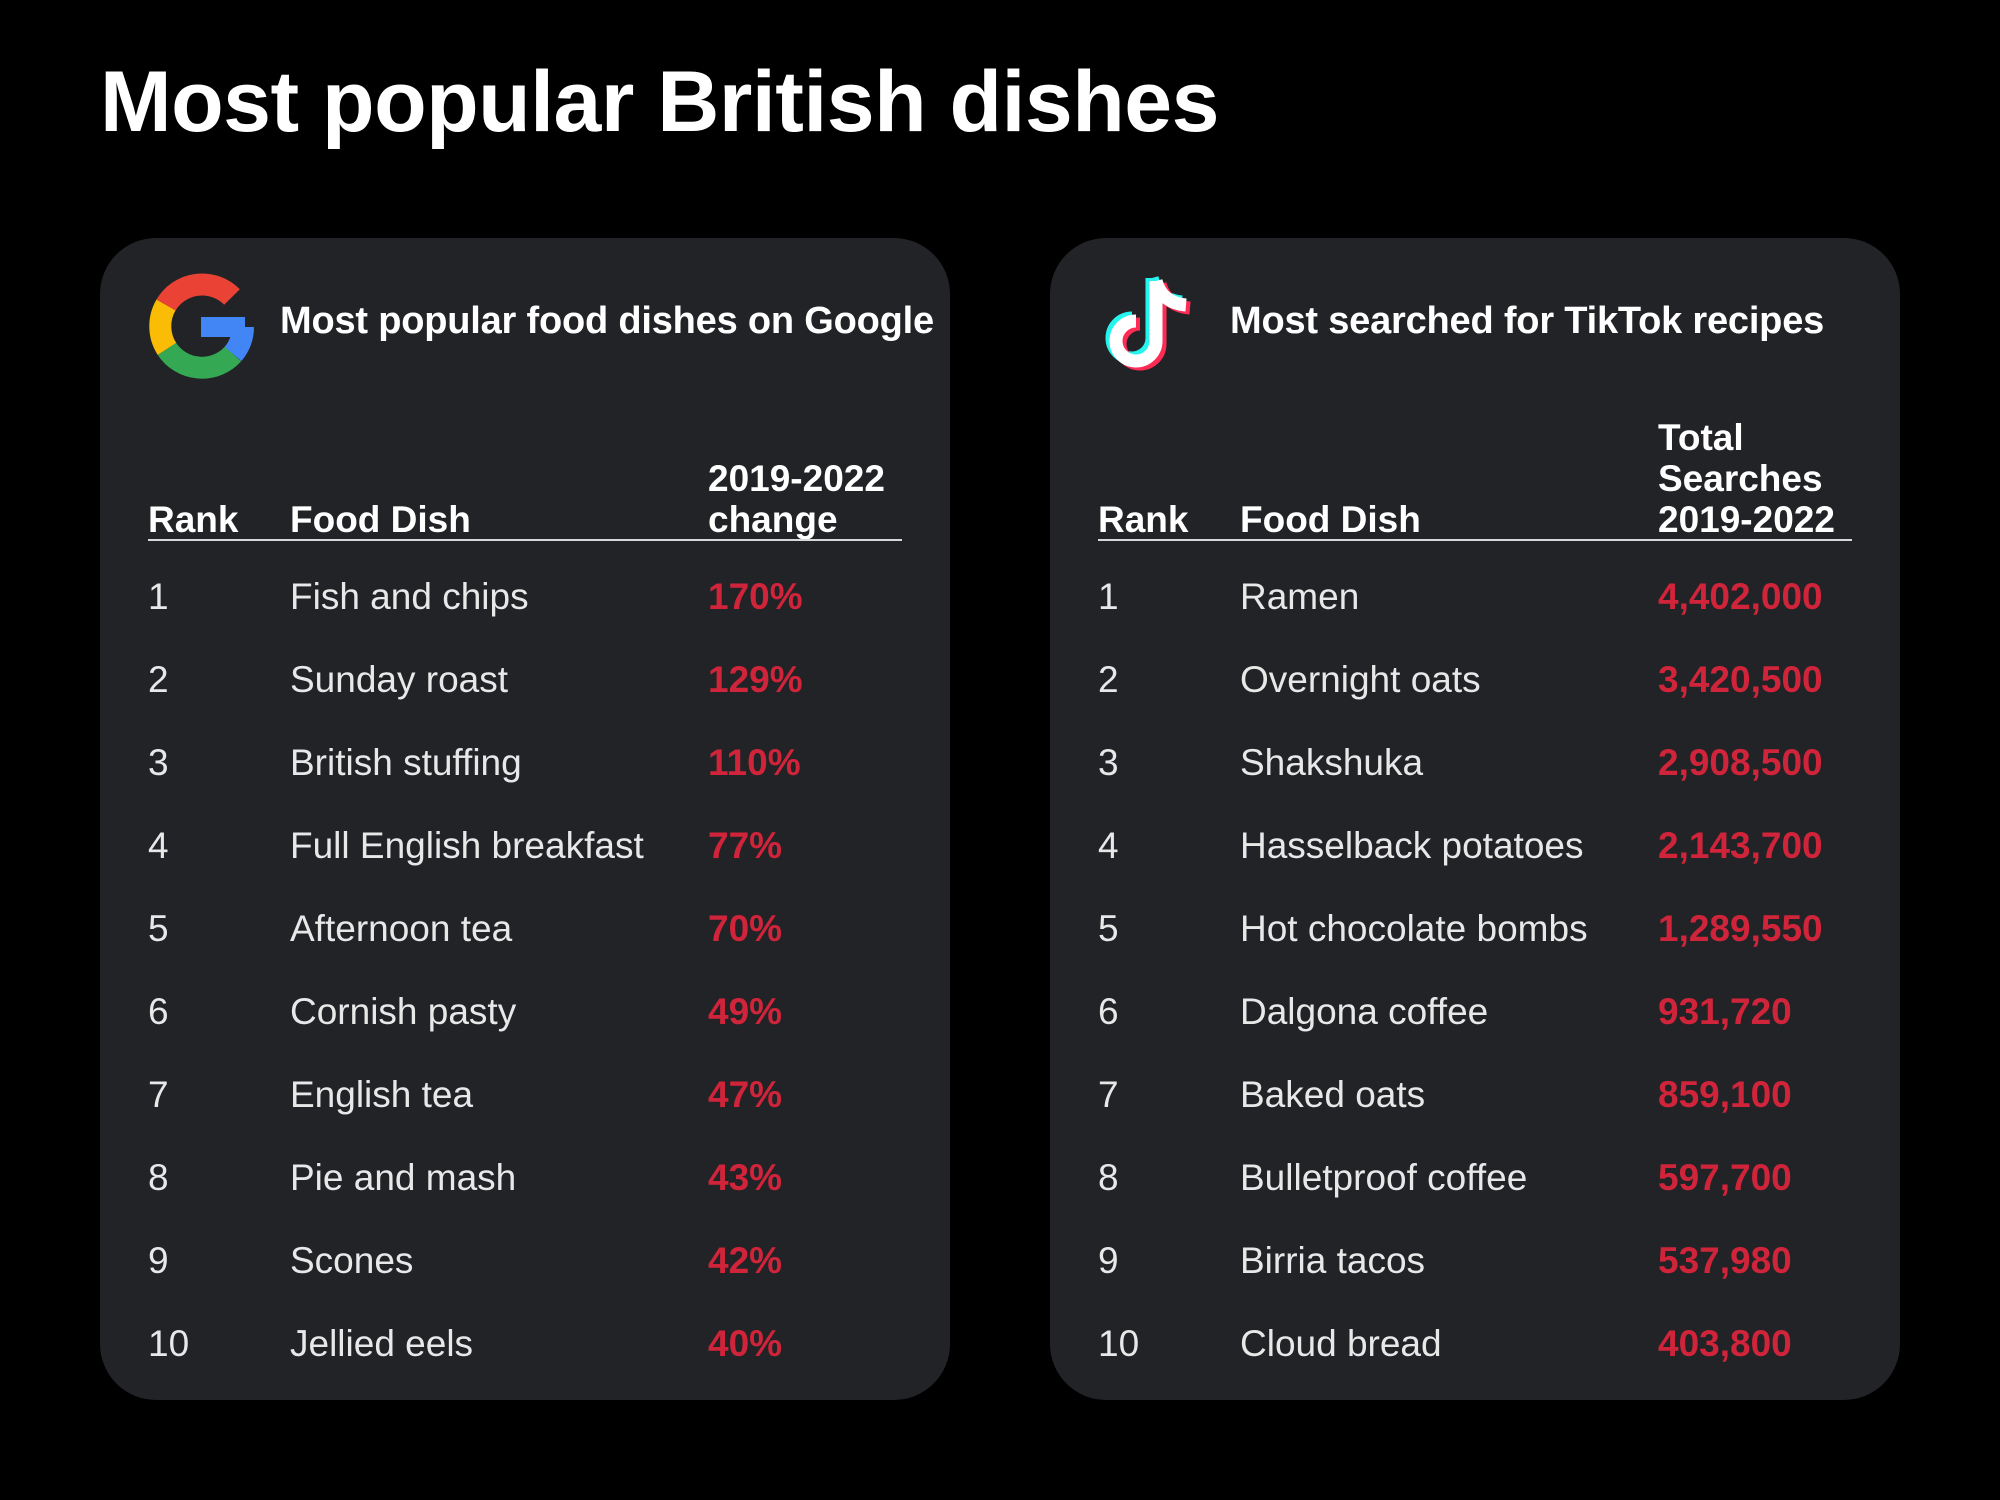  What do you see at coordinates (745, 1260) in the screenshot?
I see `value-cell: 42%` at bounding box center [745, 1260].